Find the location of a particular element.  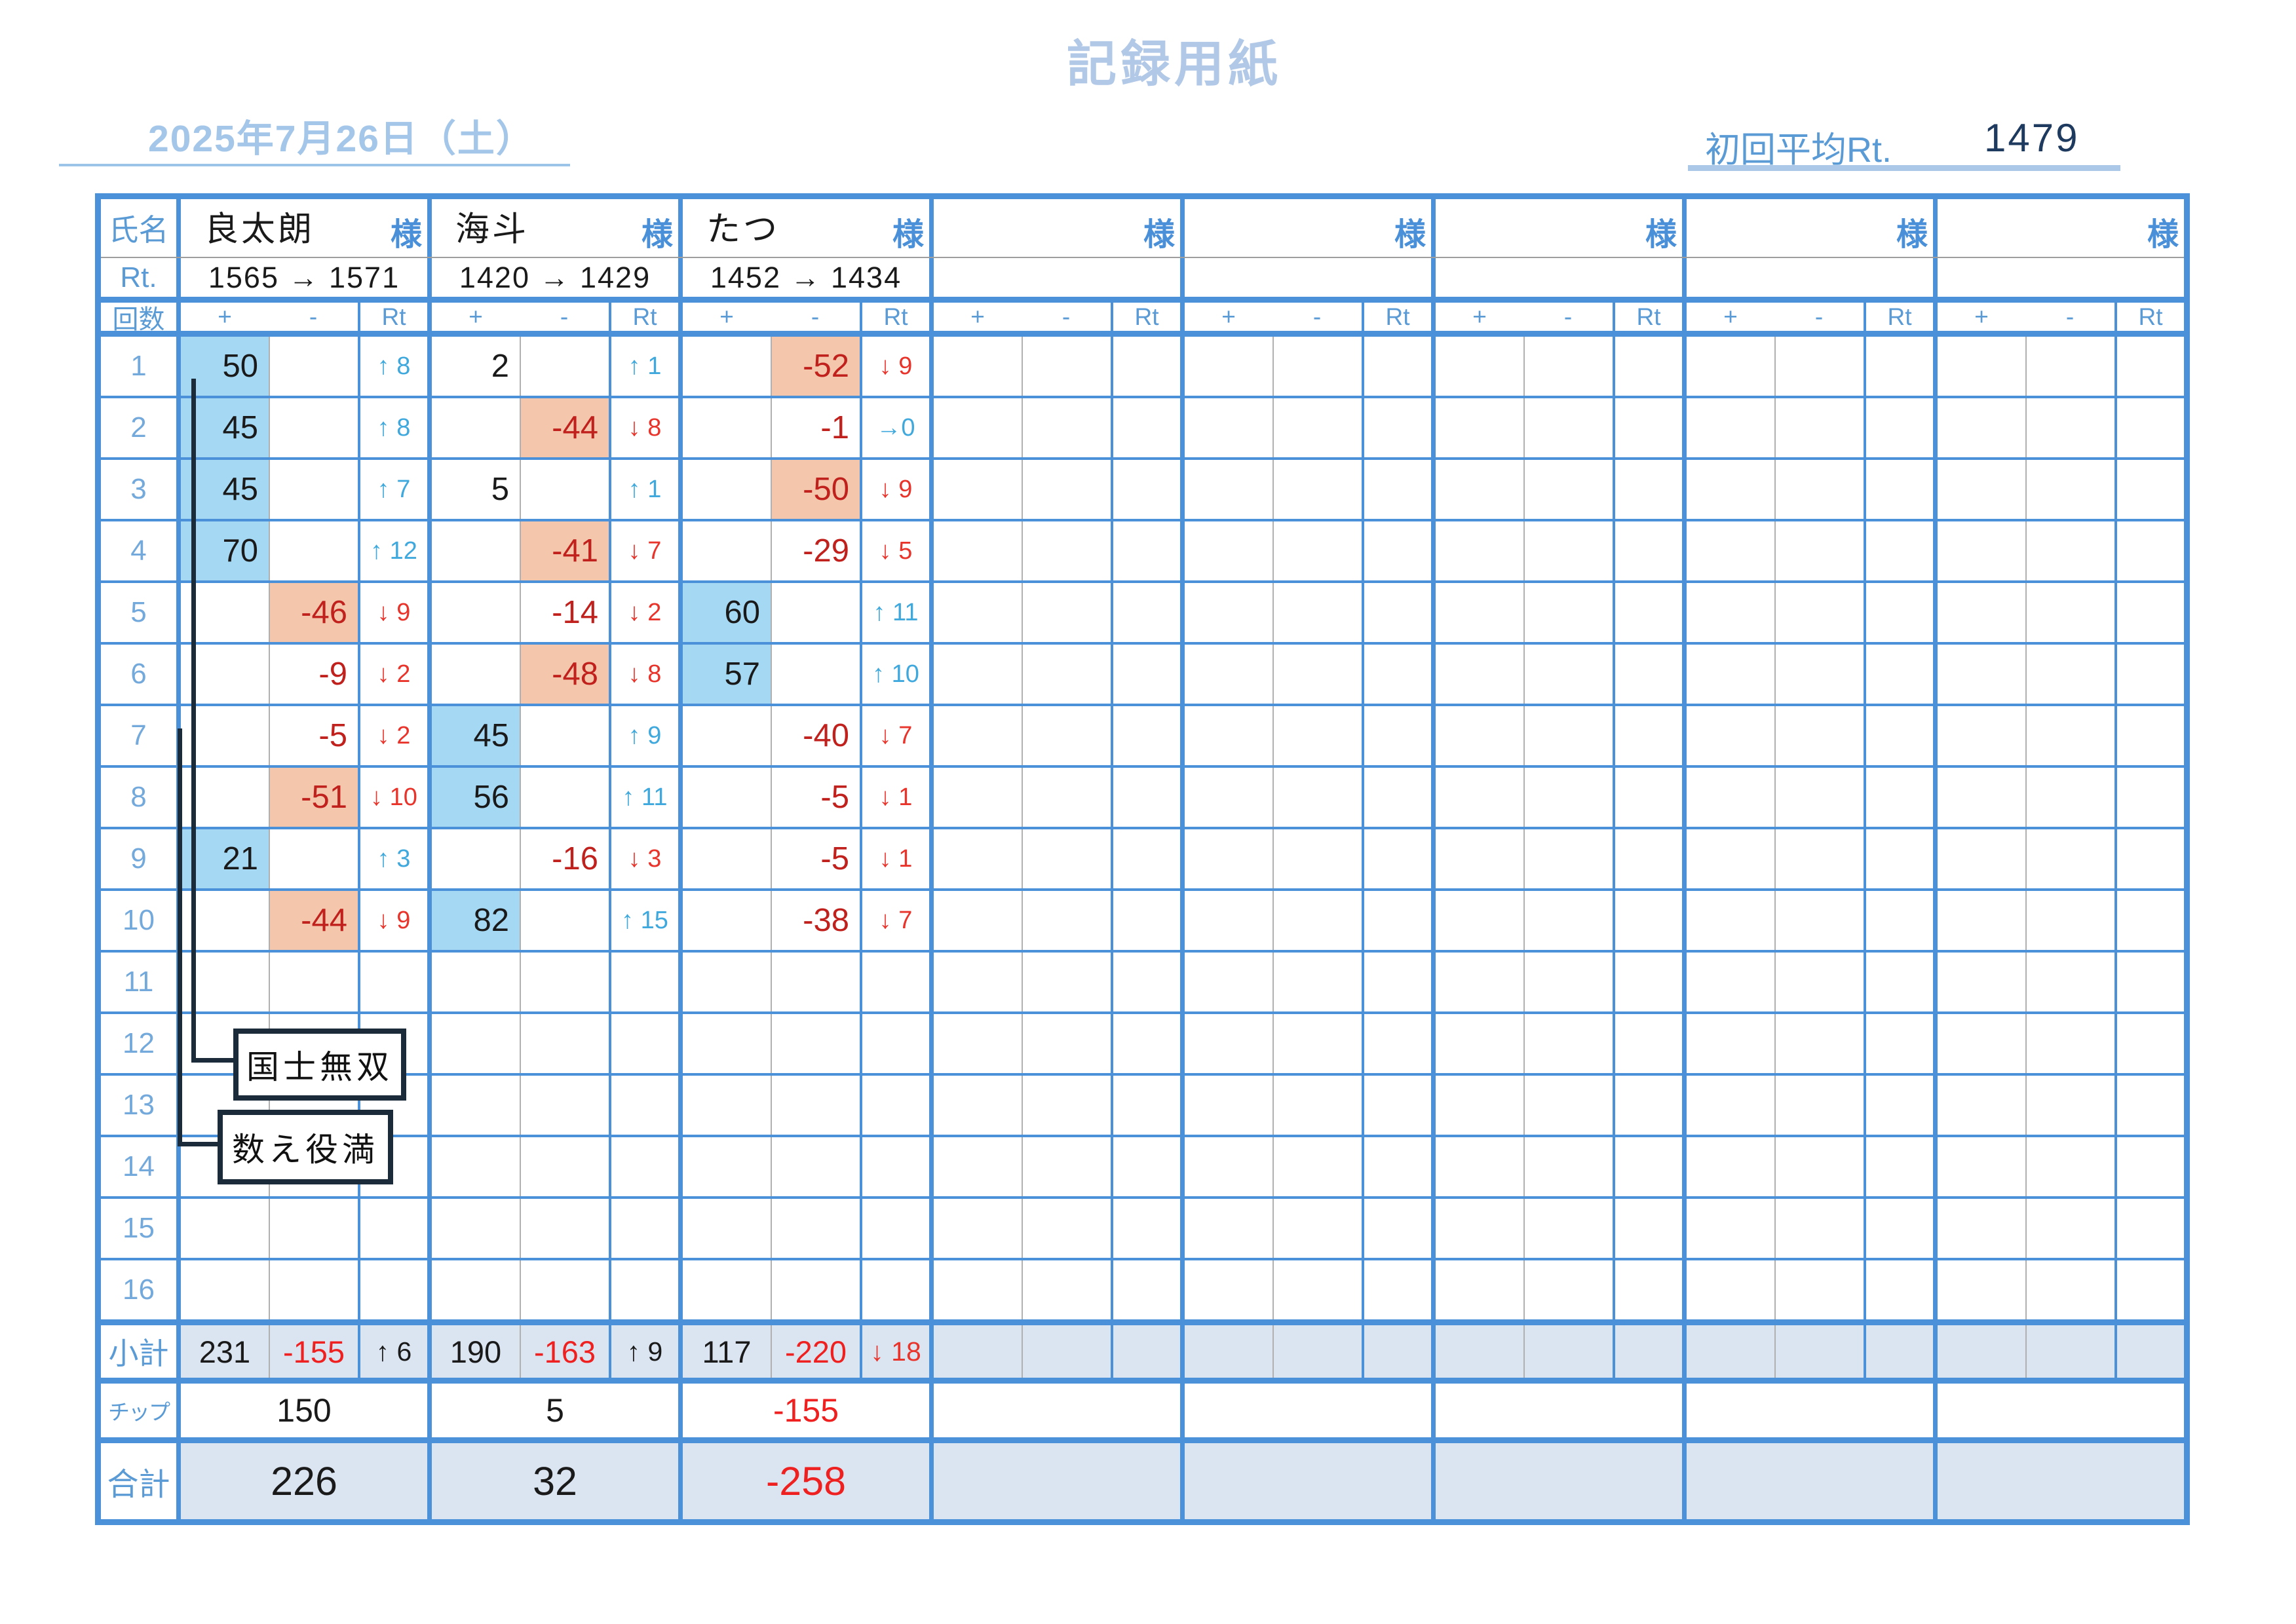

rt-delta-cell: ↓ 2 is located at coordinates (392, 674).